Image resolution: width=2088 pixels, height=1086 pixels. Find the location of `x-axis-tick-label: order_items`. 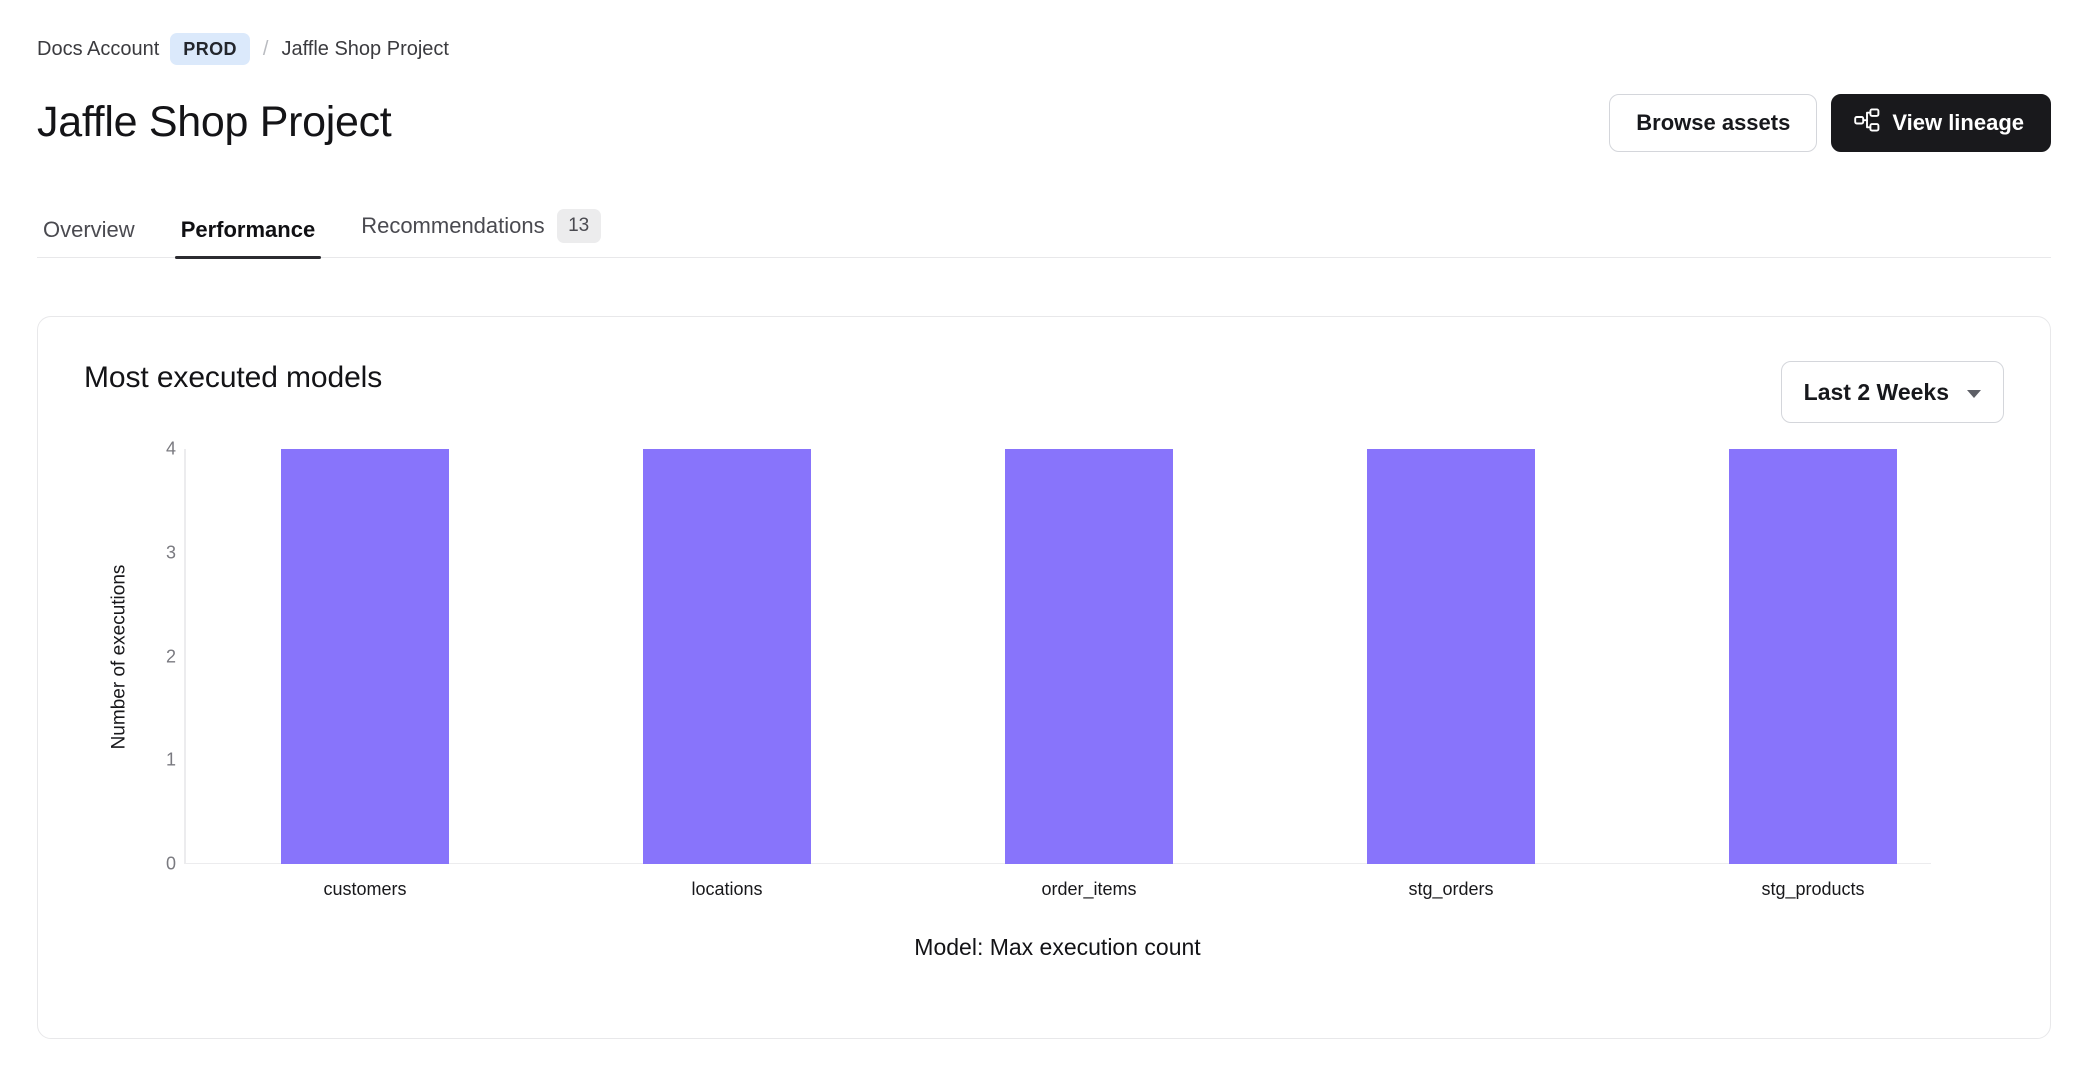

x-axis-tick-label: order_items is located at coordinates (1089, 889).